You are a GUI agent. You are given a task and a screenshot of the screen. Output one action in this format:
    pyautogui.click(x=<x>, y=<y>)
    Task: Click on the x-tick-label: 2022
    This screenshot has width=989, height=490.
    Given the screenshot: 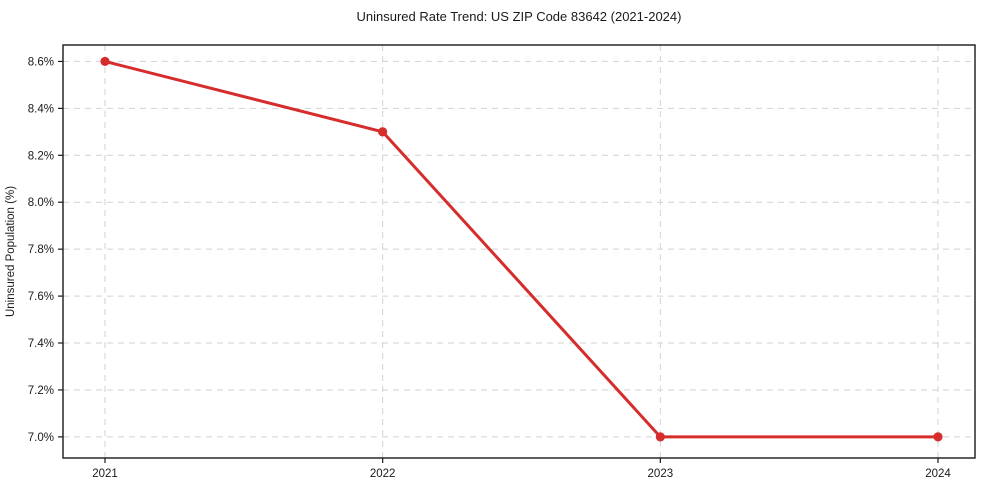 What is the action you would take?
    pyautogui.click(x=383, y=474)
    